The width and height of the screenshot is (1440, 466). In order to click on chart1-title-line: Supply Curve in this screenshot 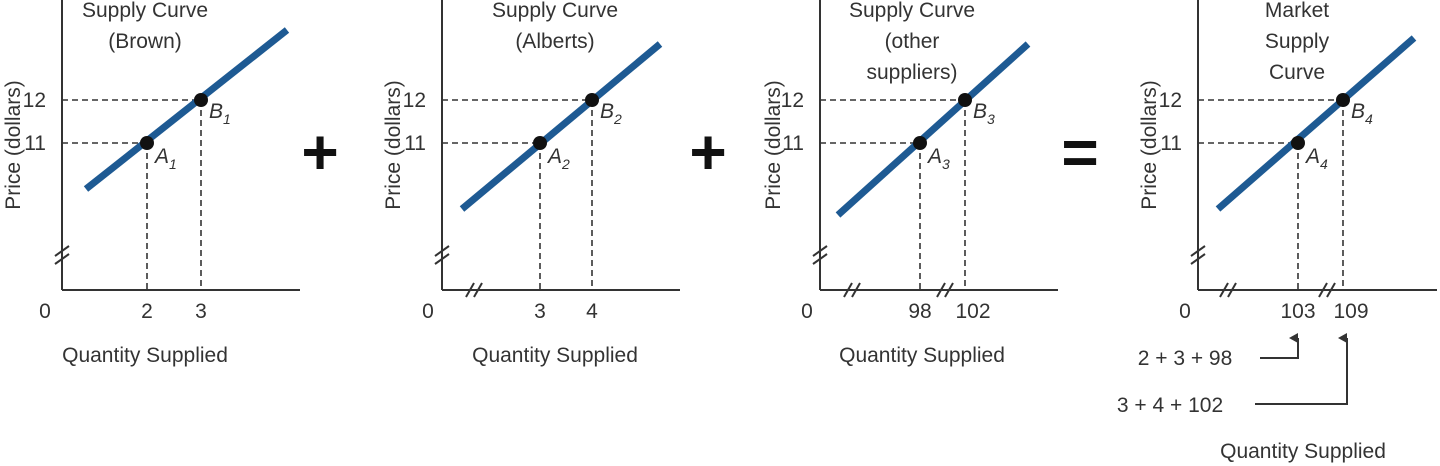, I will do `click(145, 11)`.